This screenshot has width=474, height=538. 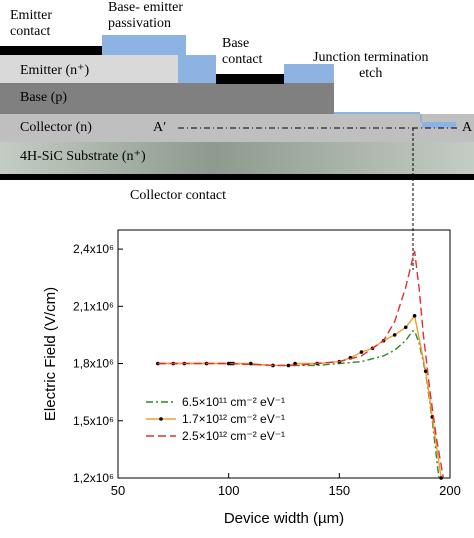 What do you see at coordinates (237, 158) in the screenshot?
I see `substrate-layer` at bounding box center [237, 158].